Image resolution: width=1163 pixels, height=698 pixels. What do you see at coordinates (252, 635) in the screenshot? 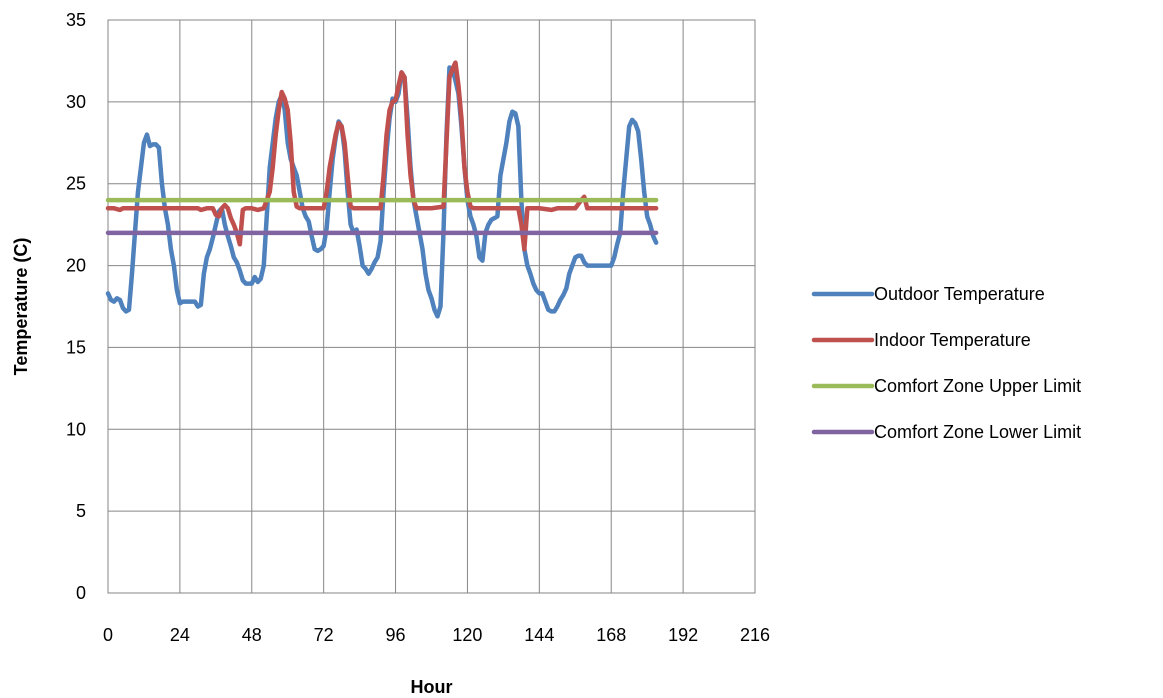
I see `x-tick-label: 48` at bounding box center [252, 635].